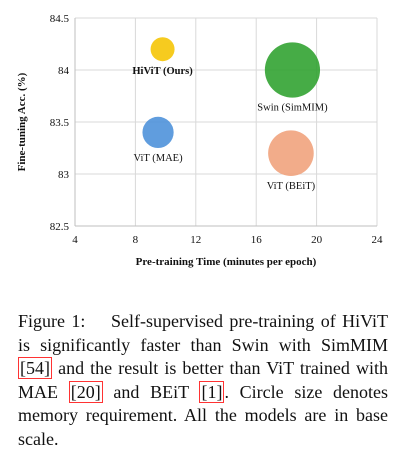  Describe the element at coordinates (212, 391) in the screenshot. I see `citation-link-1: [1]` at that location.